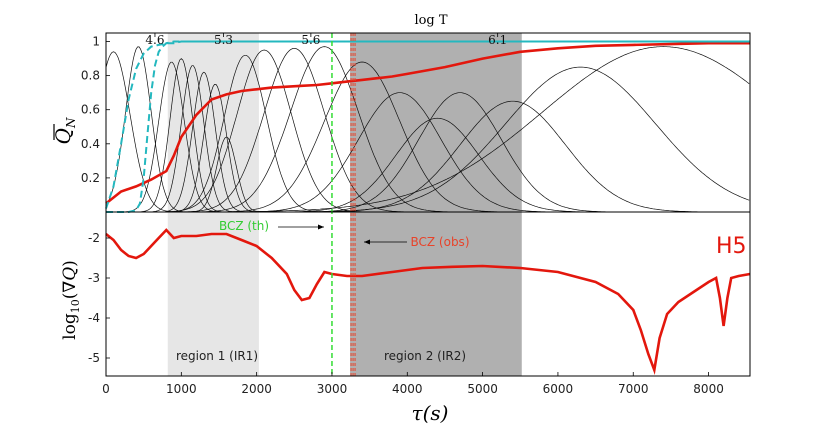 The image size is (830, 429). What do you see at coordinates (430, 20) in the screenshot?
I see `top-axis-title: log T` at bounding box center [430, 20].